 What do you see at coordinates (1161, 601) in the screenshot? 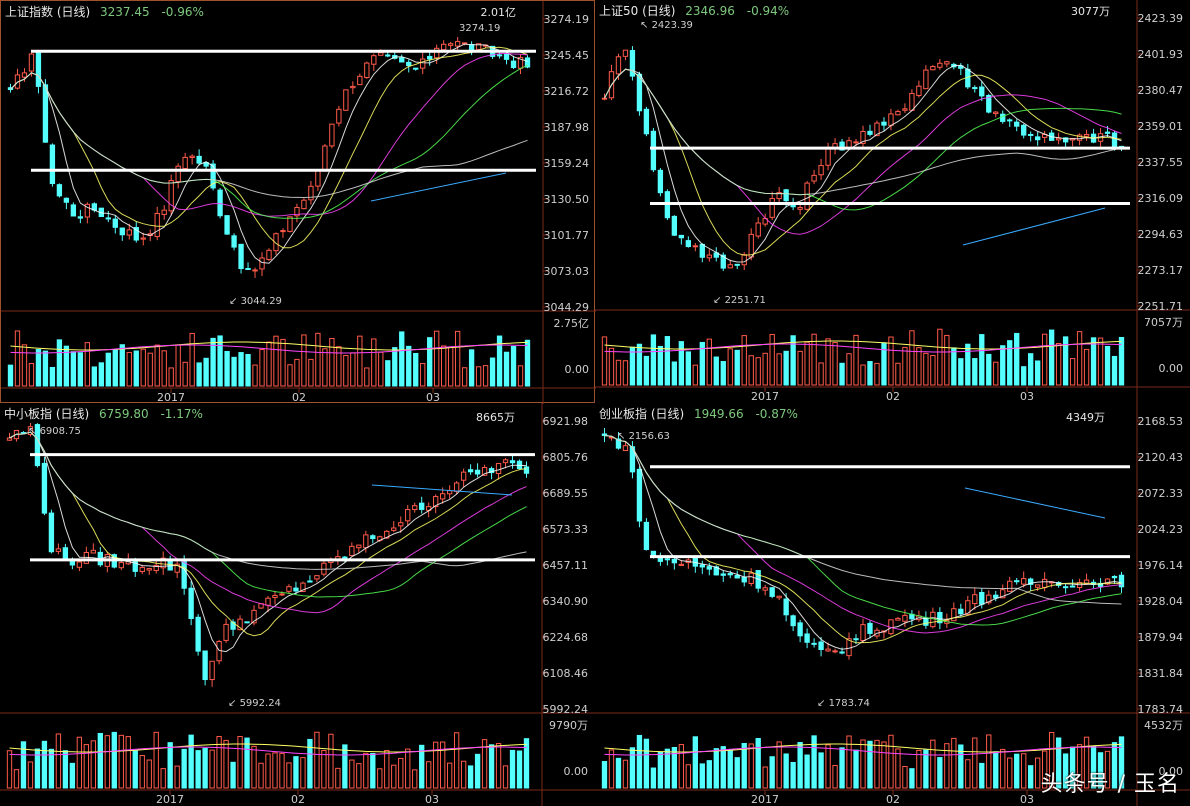
I see `y-tick-label: 1928.04` at bounding box center [1161, 601].